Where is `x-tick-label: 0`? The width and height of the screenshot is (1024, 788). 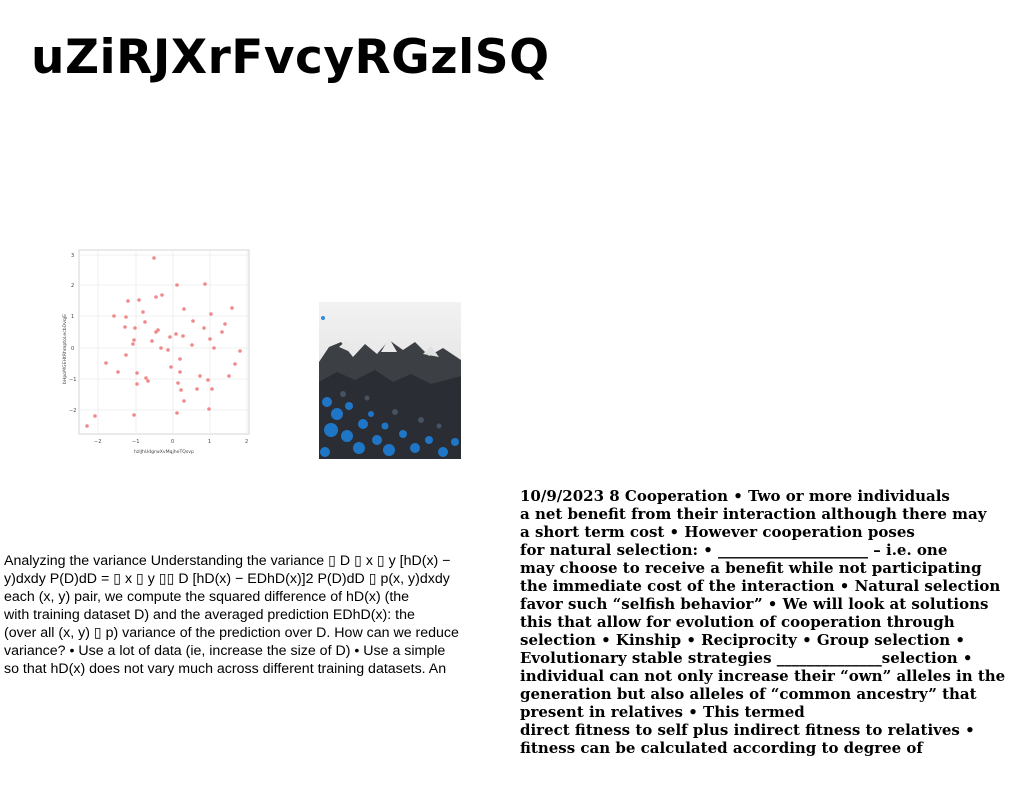
x-tick-label: 0 is located at coordinates (172, 442).